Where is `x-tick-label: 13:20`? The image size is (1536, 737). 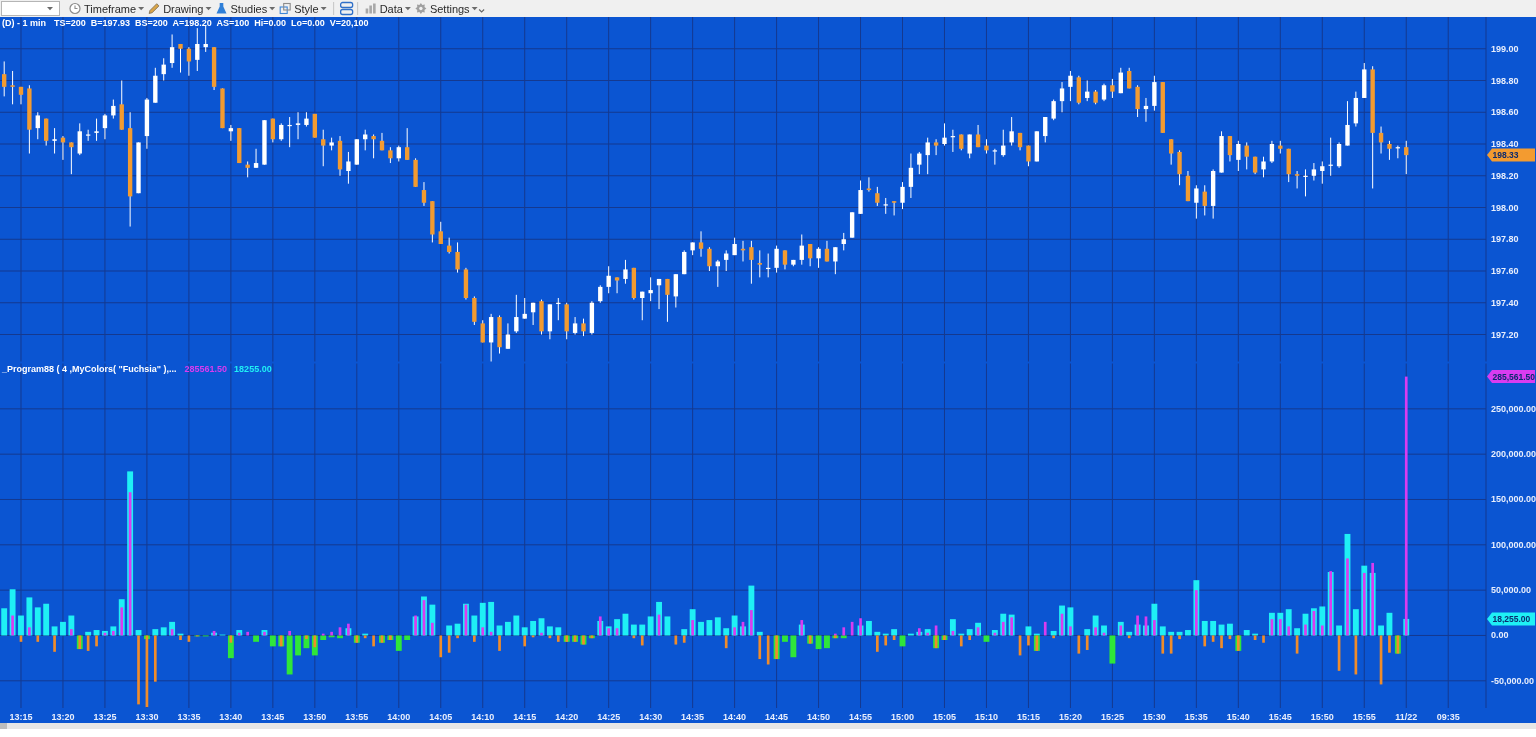 x-tick-label: 13:20 is located at coordinates (63, 716).